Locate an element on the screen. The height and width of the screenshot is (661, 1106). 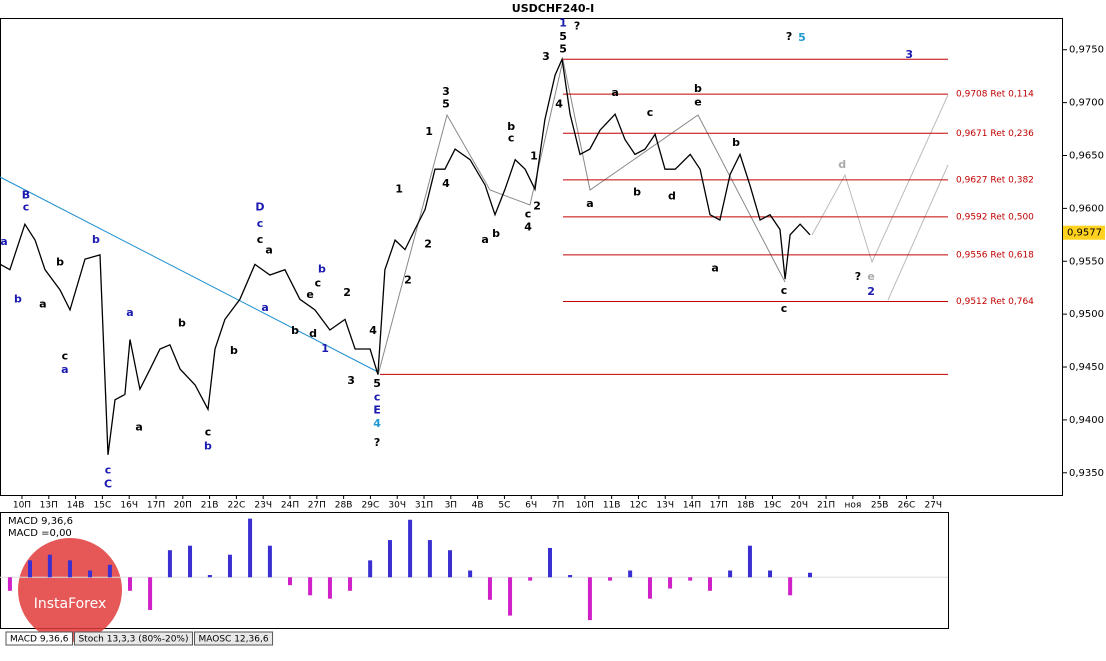
fib-label: 0,9627 Ret 0,382 is located at coordinates (995, 180).